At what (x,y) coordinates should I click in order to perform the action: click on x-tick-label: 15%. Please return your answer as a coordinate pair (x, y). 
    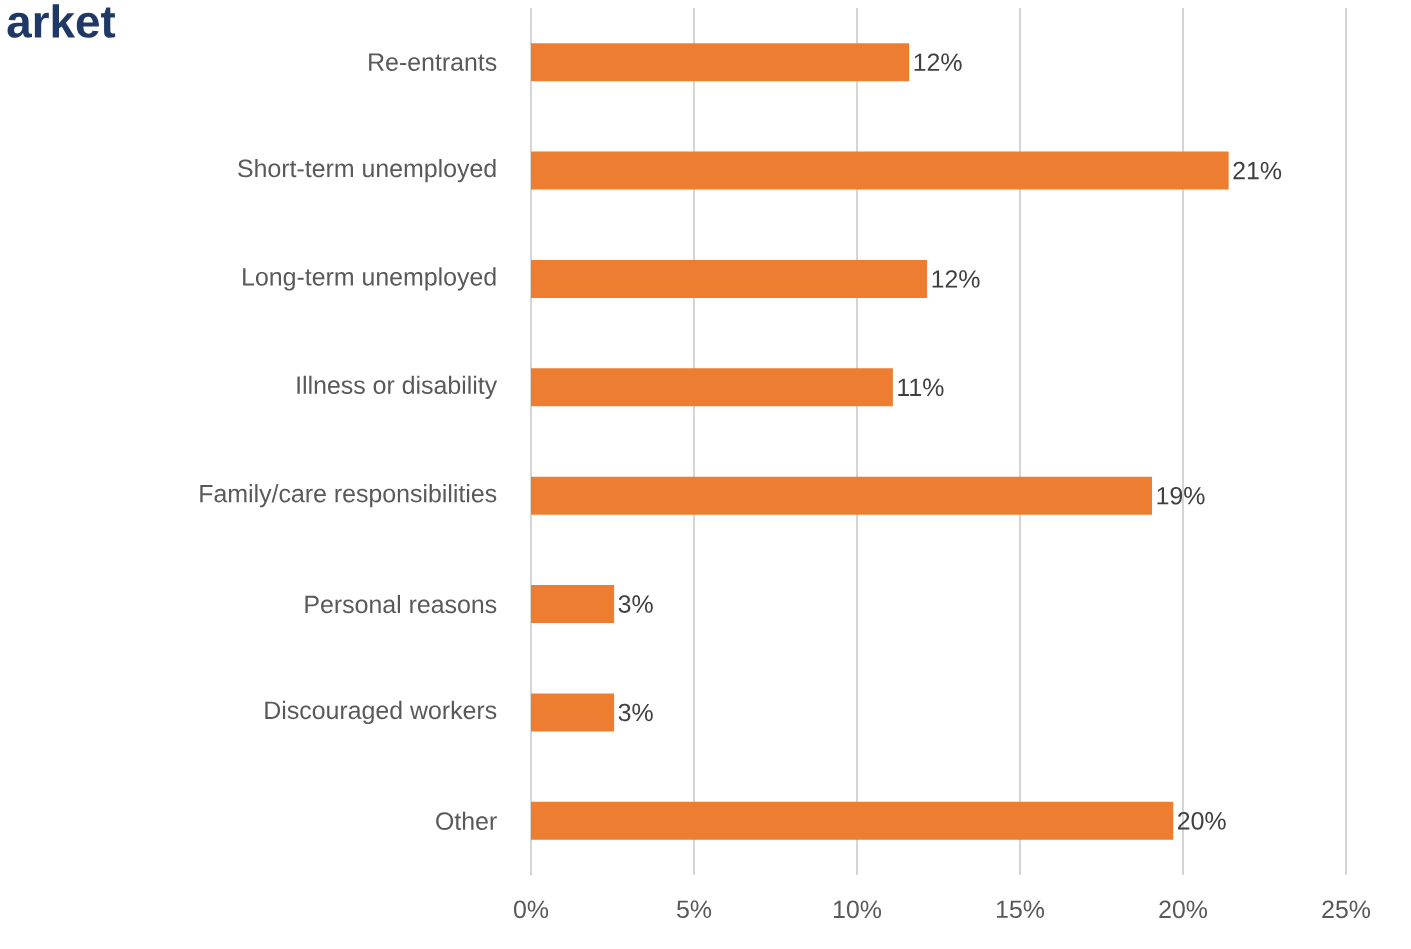
    Looking at the image, I should click on (1020, 909).